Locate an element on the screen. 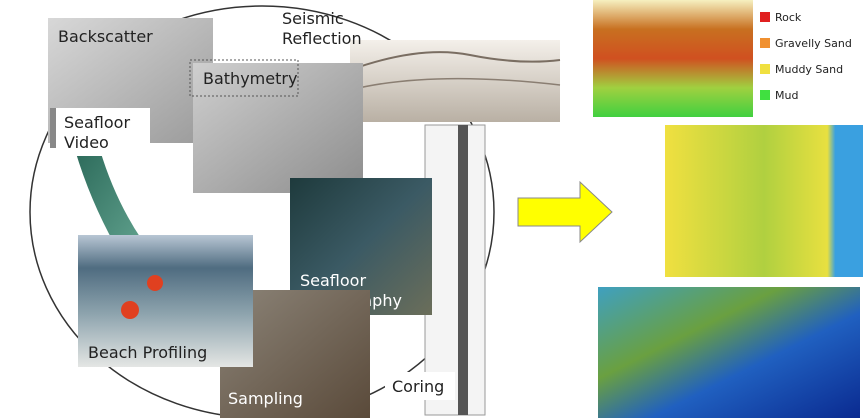 The image size is (864, 418). coring-label-box is located at coordinates (420, 386).